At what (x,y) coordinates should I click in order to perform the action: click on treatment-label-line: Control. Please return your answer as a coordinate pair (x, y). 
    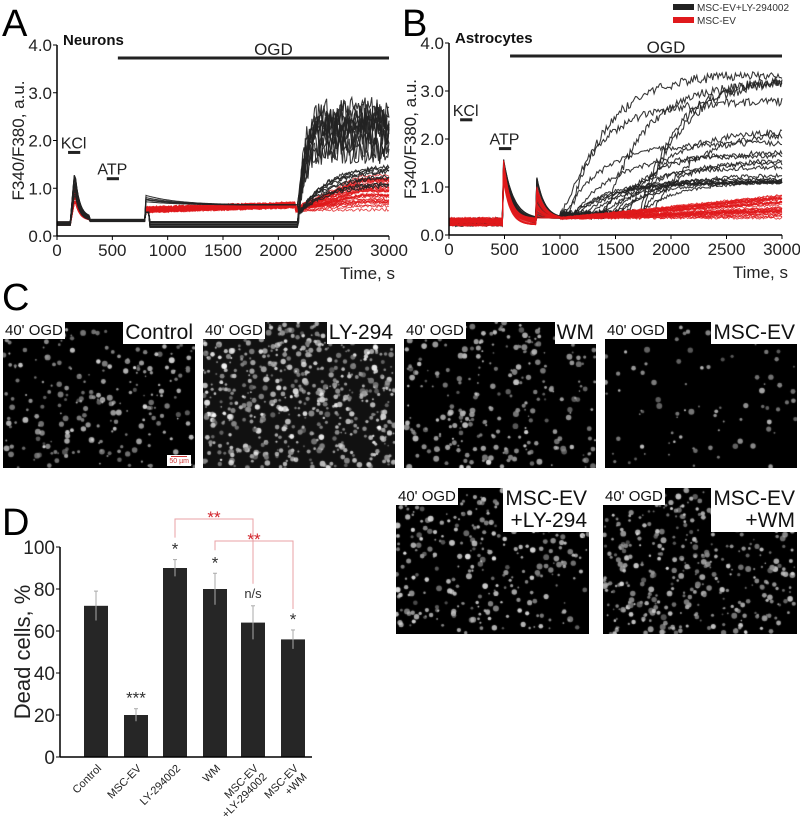
    Looking at the image, I should click on (159, 333).